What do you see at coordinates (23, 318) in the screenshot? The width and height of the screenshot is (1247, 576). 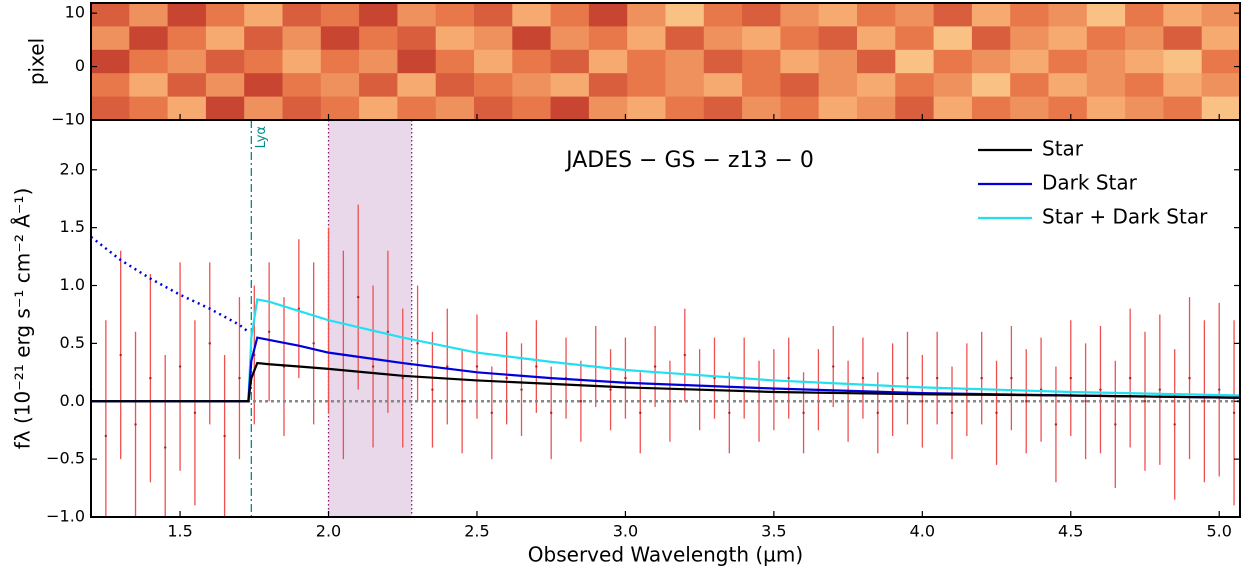 I see `y-axis-label: fλ (10⁻²¹ erg s⁻¹ cm⁻² Å⁻¹)` at bounding box center [23, 318].